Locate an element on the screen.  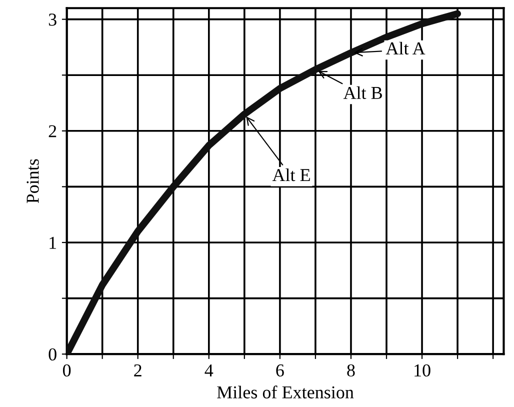
annotation: Alt A is located at coordinates (406, 48).